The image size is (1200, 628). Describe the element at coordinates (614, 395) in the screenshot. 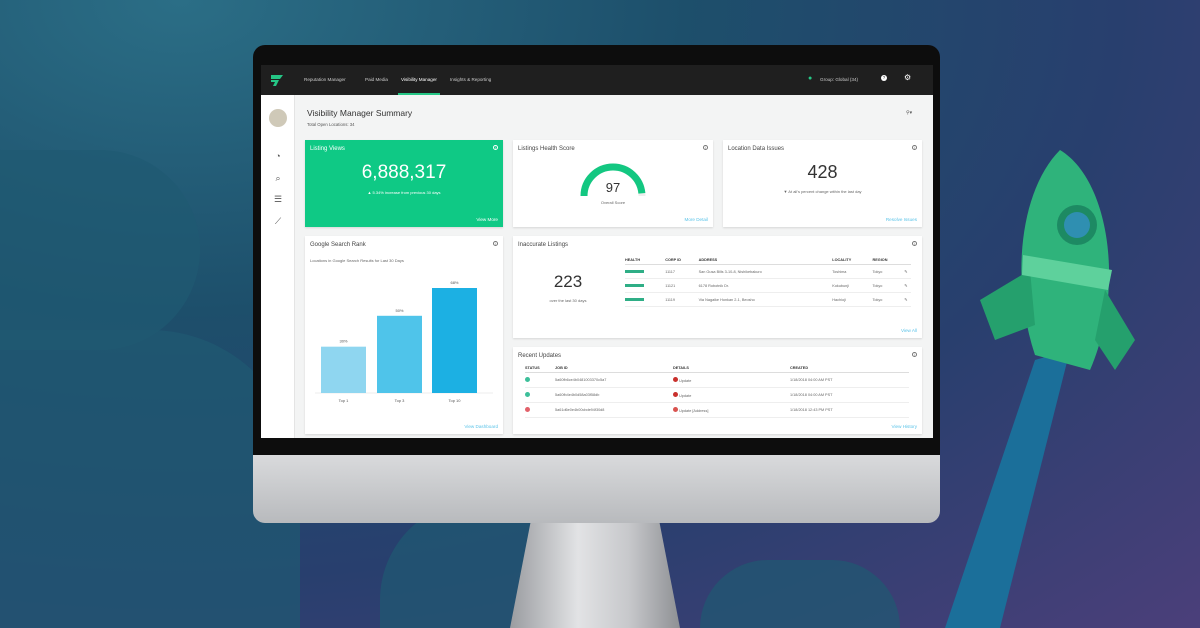

I see `job-id: 5a60fb4e4b0d58a03f58db` at that location.